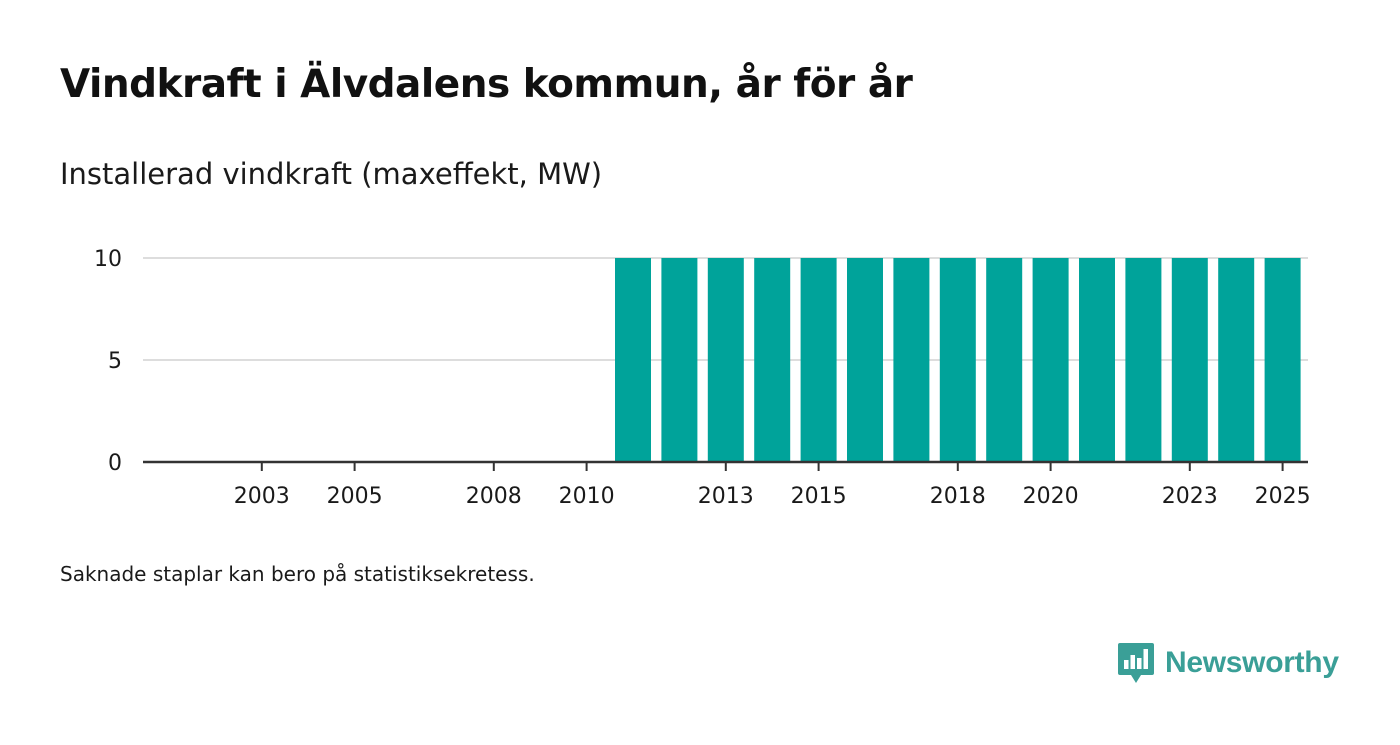  I want to click on x-tick-label: 2015, so click(819, 496).